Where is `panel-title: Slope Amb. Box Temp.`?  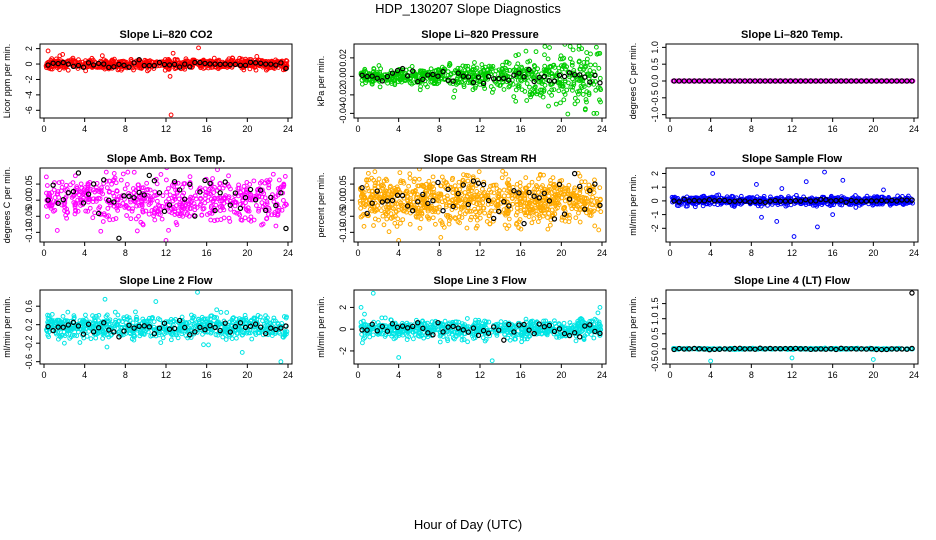
panel-title: Slope Amb. Box Temp. is located at coordinates (166, 159).